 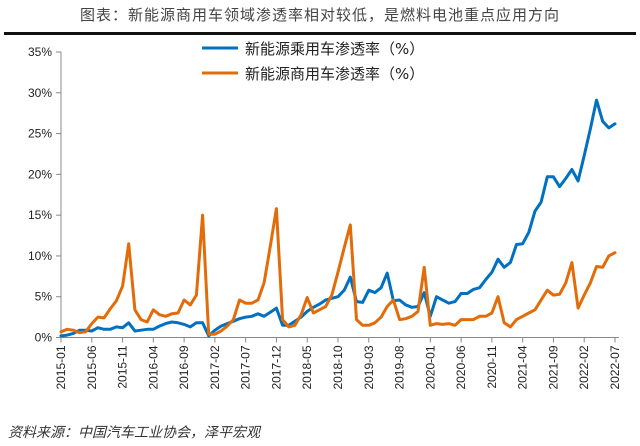 What do you see at coordinates (44, 297) in the screenshot?
I see `y-tick-label: 5%` at bounding box center [44, 297].